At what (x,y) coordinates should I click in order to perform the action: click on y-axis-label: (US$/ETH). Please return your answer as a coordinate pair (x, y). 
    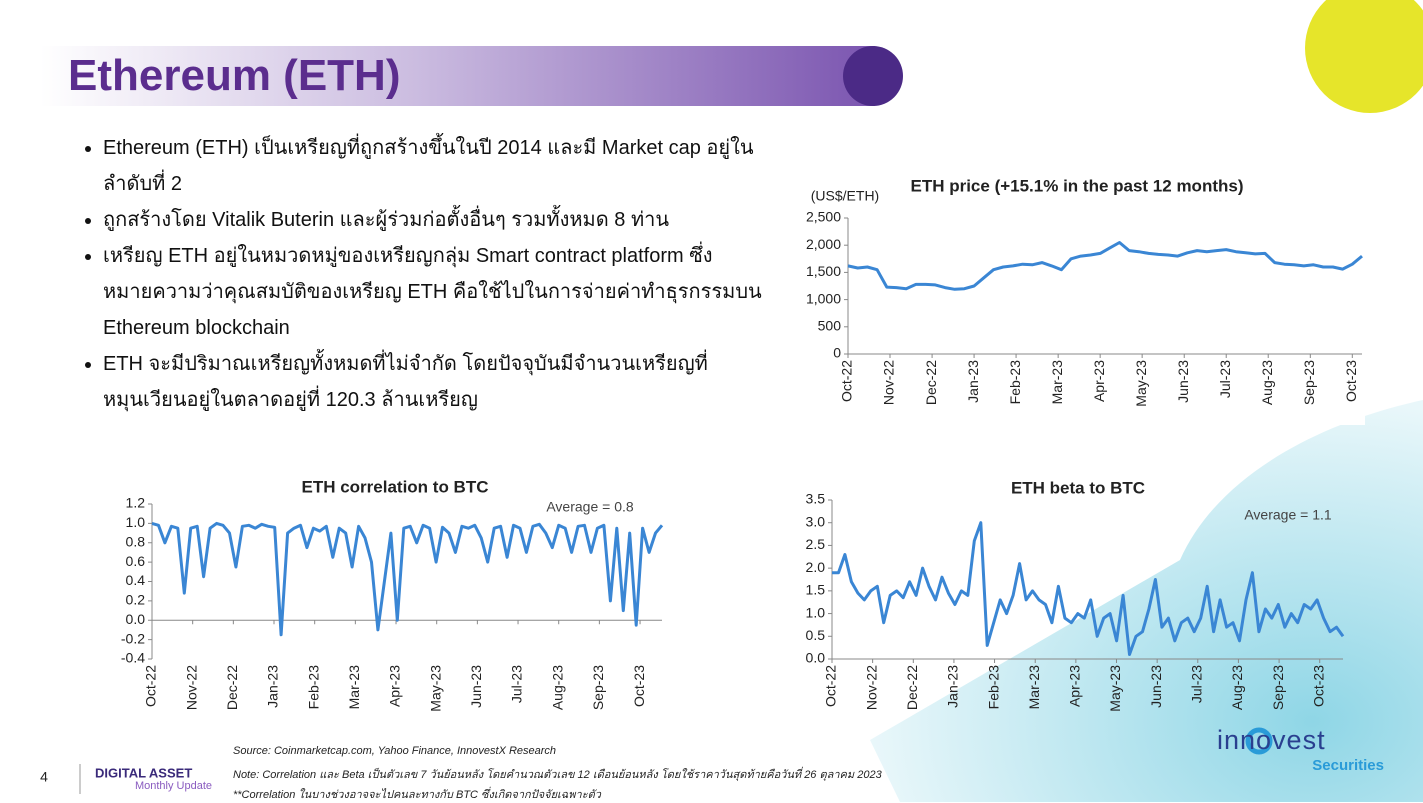
    Looking at the image, I should click on (845, 196).